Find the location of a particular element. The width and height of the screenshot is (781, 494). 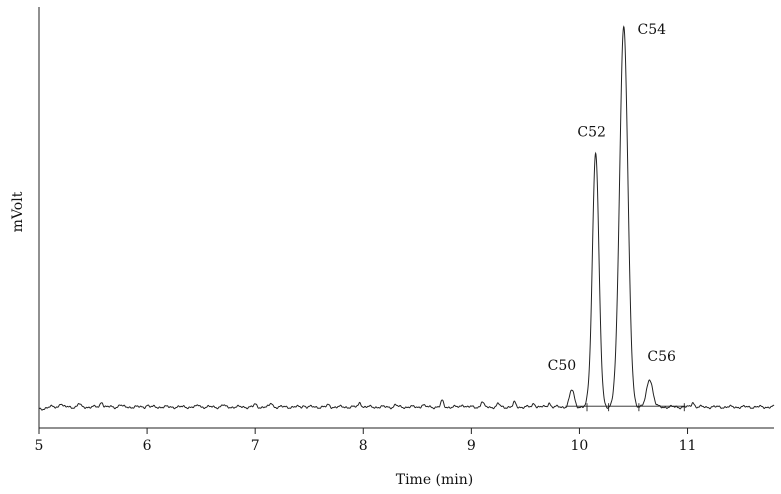

x-tick-label: 11 is located at coordinates (688, 446).